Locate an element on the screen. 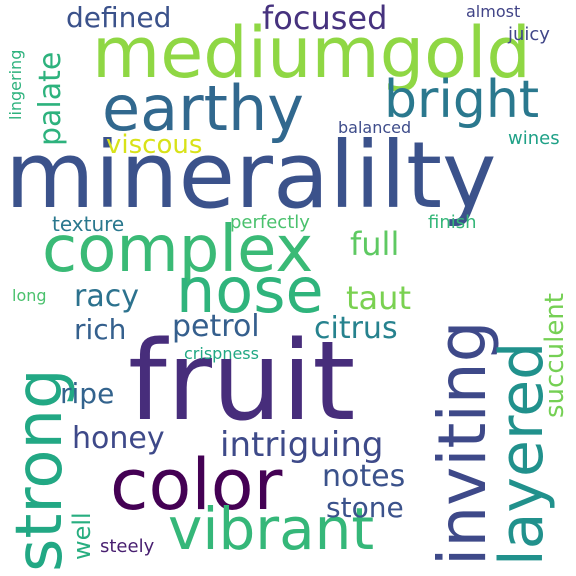 This screenshot has height=576, width=576. word-mediumgold: mediumgold is located at coordinates (311, 53).